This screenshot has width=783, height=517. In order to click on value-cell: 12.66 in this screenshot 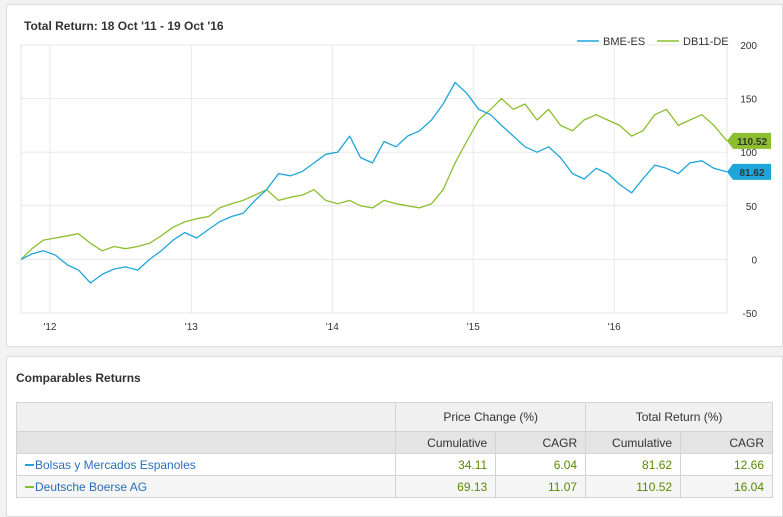, I will do `click(726, 464)`.